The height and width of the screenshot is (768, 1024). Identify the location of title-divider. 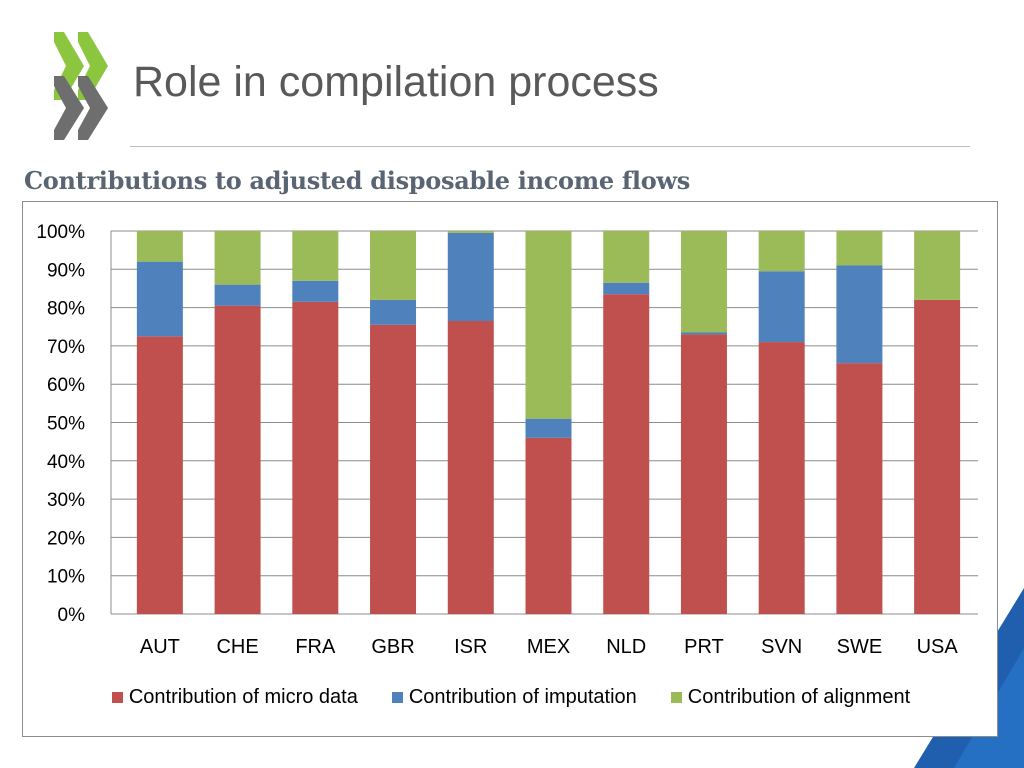
(550, 146).